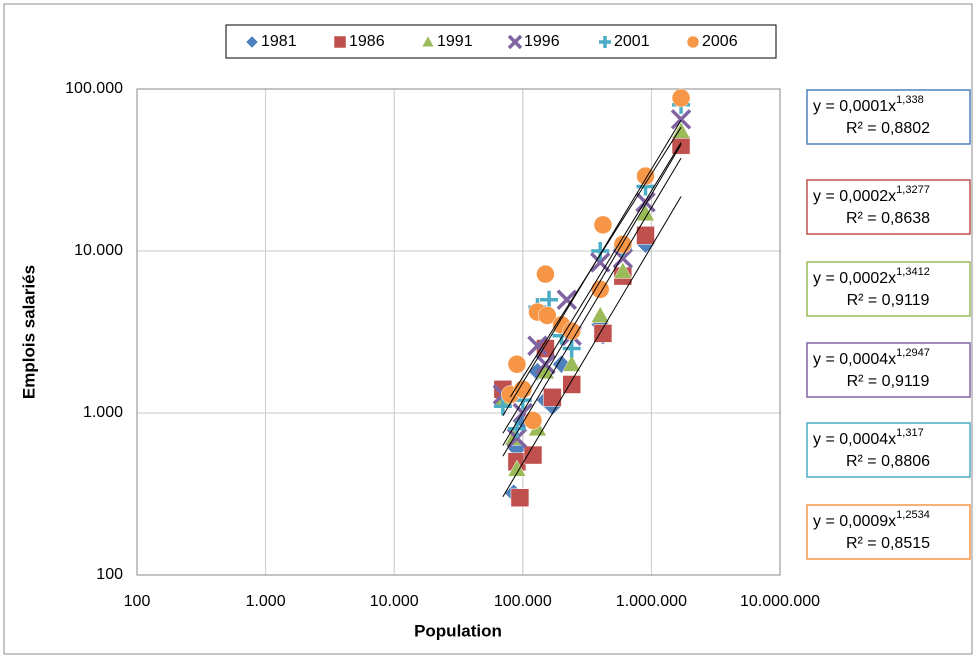 Image resolution: width=978 pixels, height=659 pixels. Describe the element at coordinates (367, 41) in the screenshot. I see `legend-label: 1986` at that location.